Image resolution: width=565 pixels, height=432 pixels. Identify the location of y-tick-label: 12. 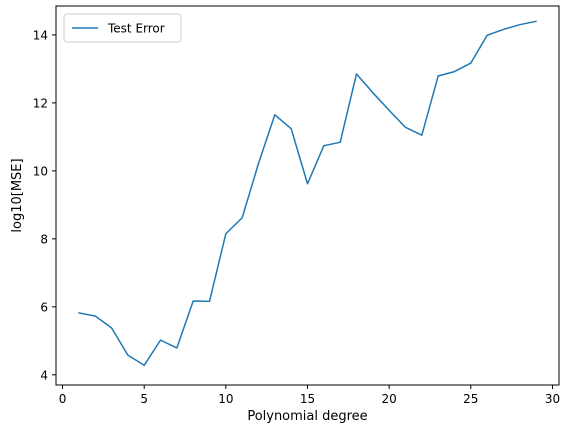
(40, 103).